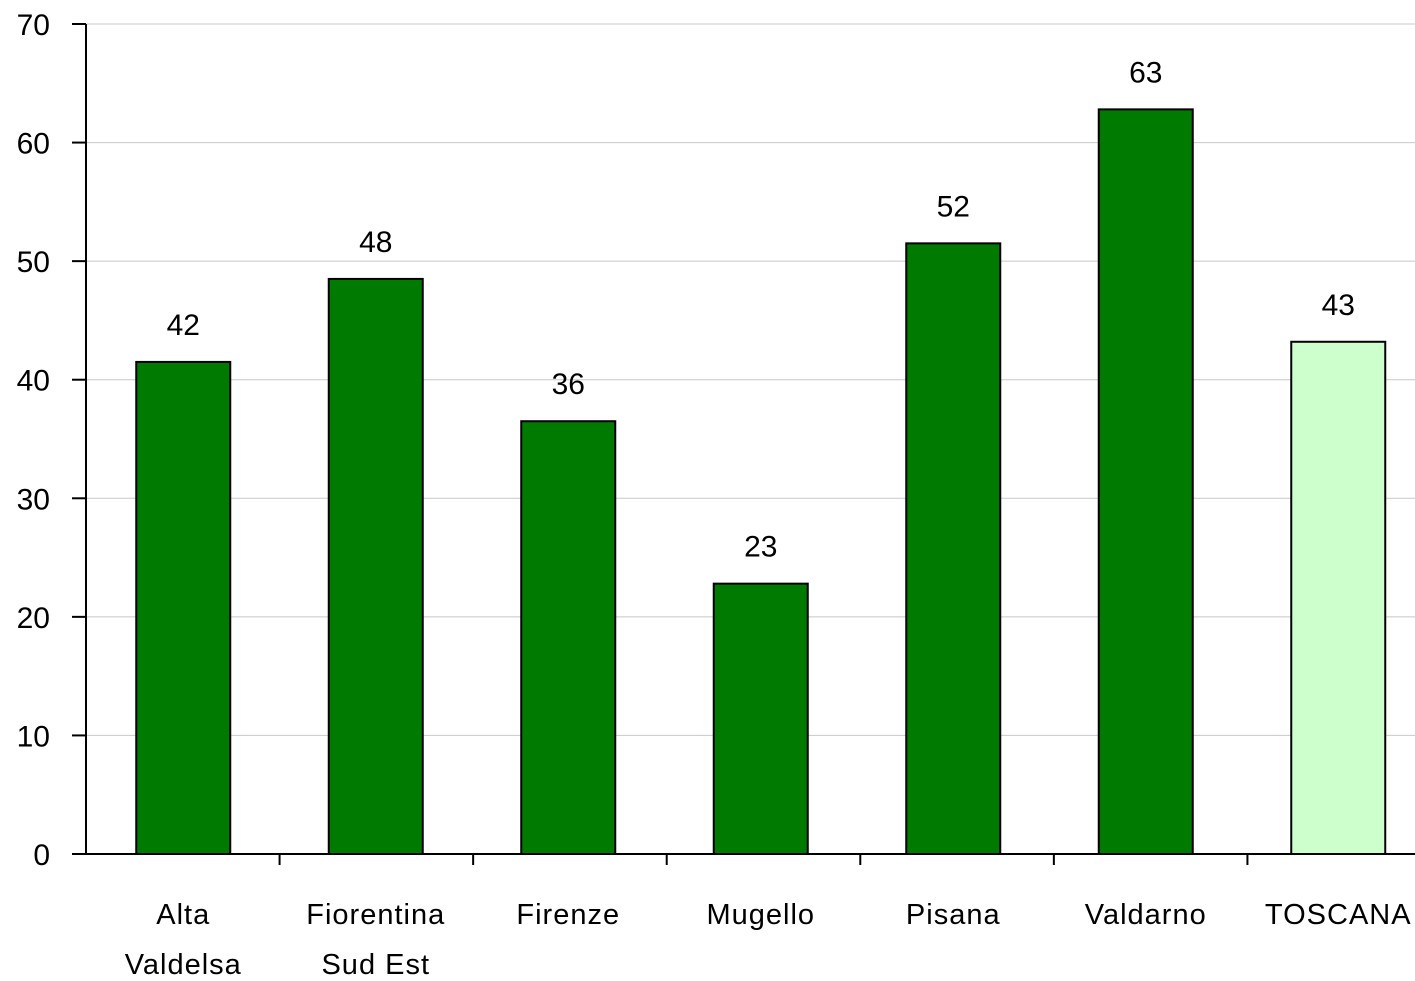  I want to click on y-tick-label: 20, so click(33, 618).